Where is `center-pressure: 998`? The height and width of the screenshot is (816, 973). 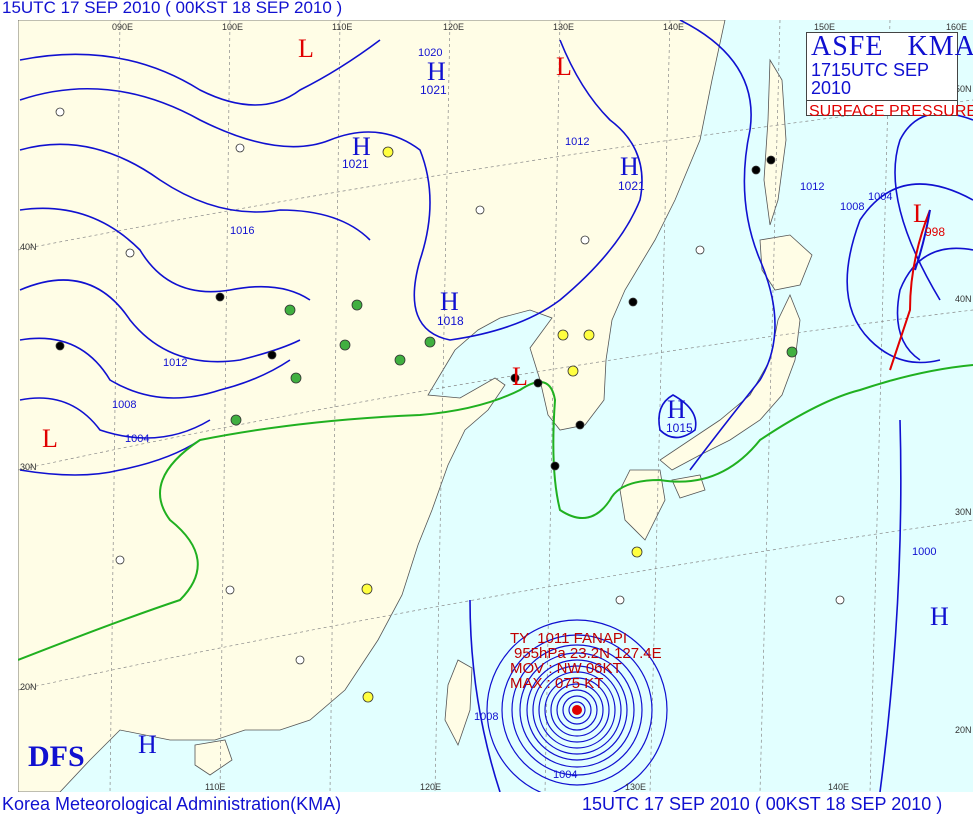 center-pressure: 998 is located at coordinates (935, 232).